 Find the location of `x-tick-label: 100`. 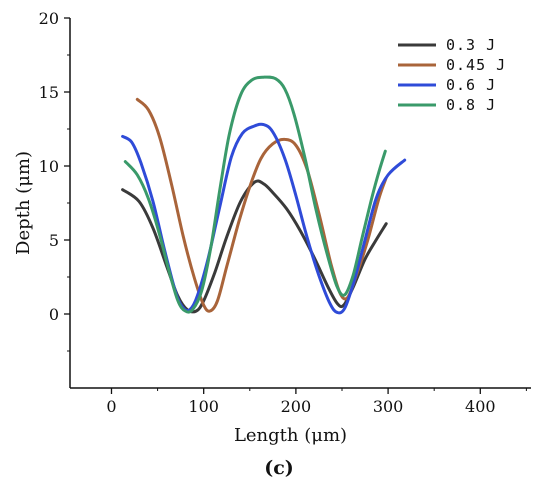

x-tick-label: 100 is located at coordinates (203, 406).